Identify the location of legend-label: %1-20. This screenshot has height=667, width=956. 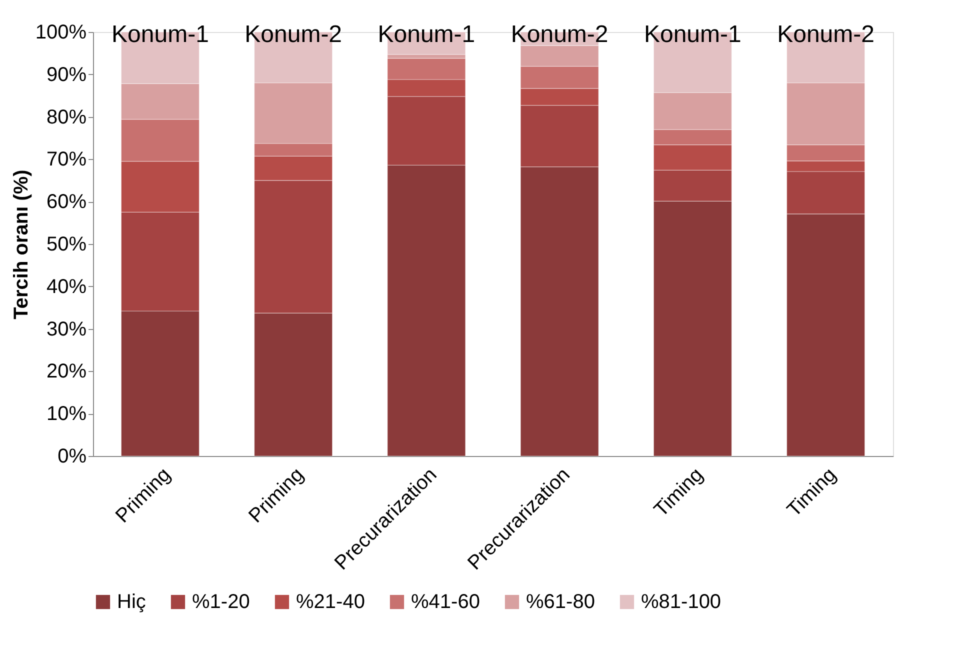
(221, 602).